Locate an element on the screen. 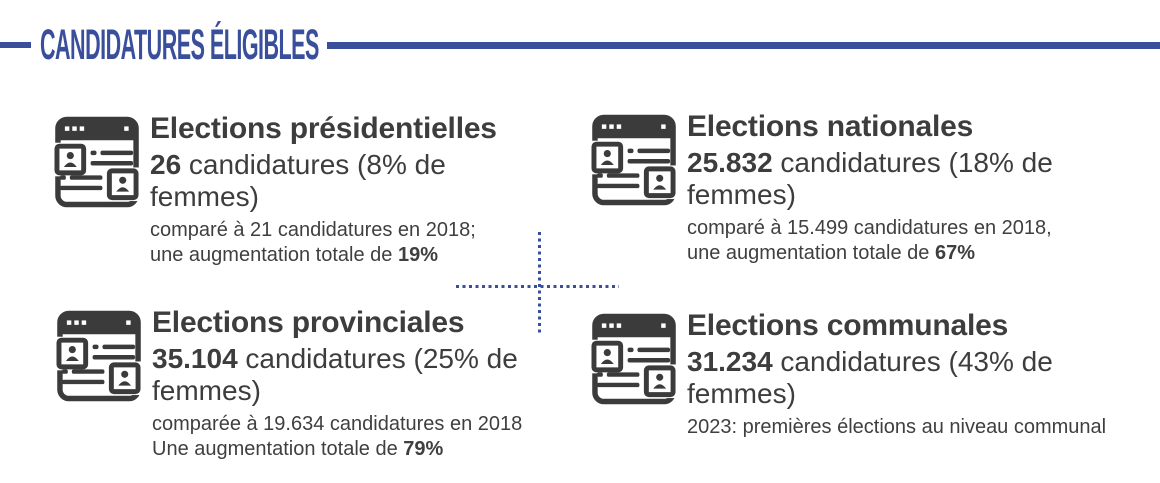  stat-number: 26 is located at coordinates (166, 164).